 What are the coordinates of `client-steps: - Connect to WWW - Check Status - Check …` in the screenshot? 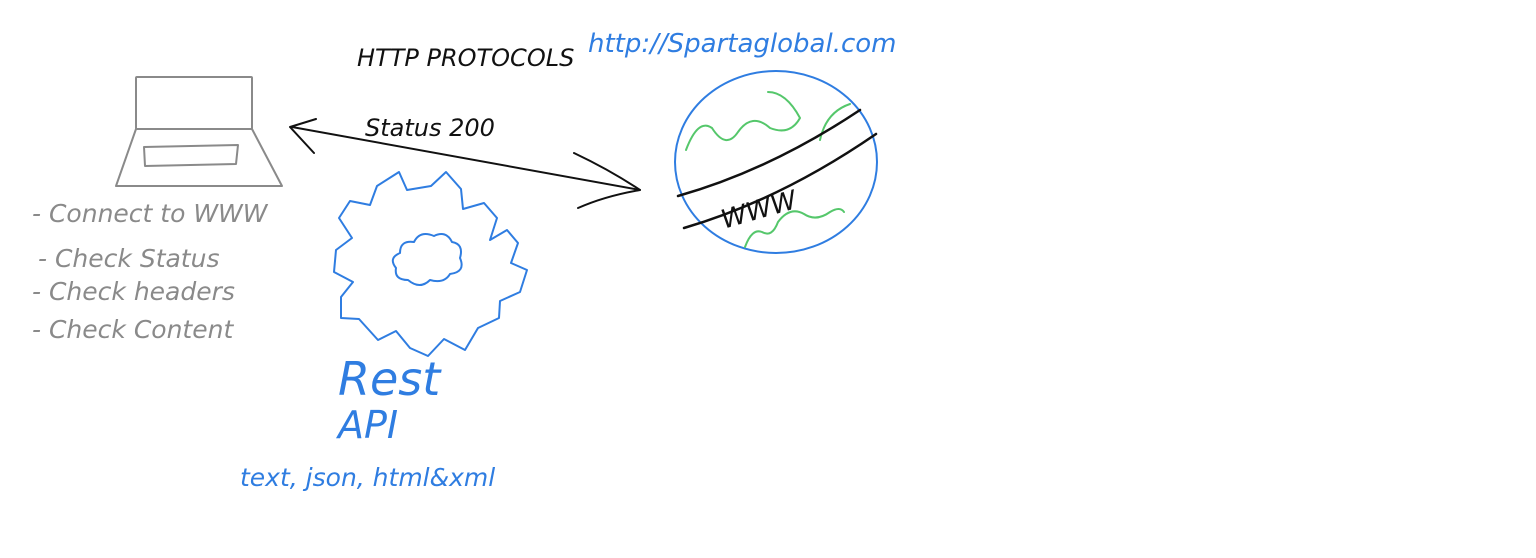 It's located at (150, 271).